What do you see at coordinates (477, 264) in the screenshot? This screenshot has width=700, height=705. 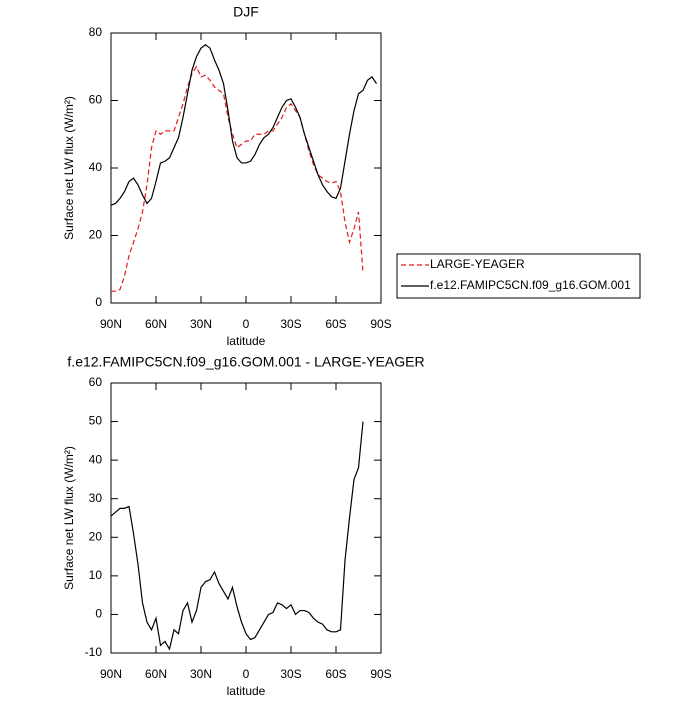 I see `legend-label: LARGE-YEAGER` at bounding box center [477, 264].